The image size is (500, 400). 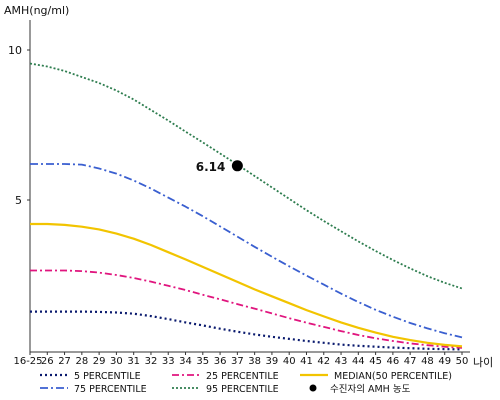 I want to click on y-tick-label: 5, so click(x=18, y=200).